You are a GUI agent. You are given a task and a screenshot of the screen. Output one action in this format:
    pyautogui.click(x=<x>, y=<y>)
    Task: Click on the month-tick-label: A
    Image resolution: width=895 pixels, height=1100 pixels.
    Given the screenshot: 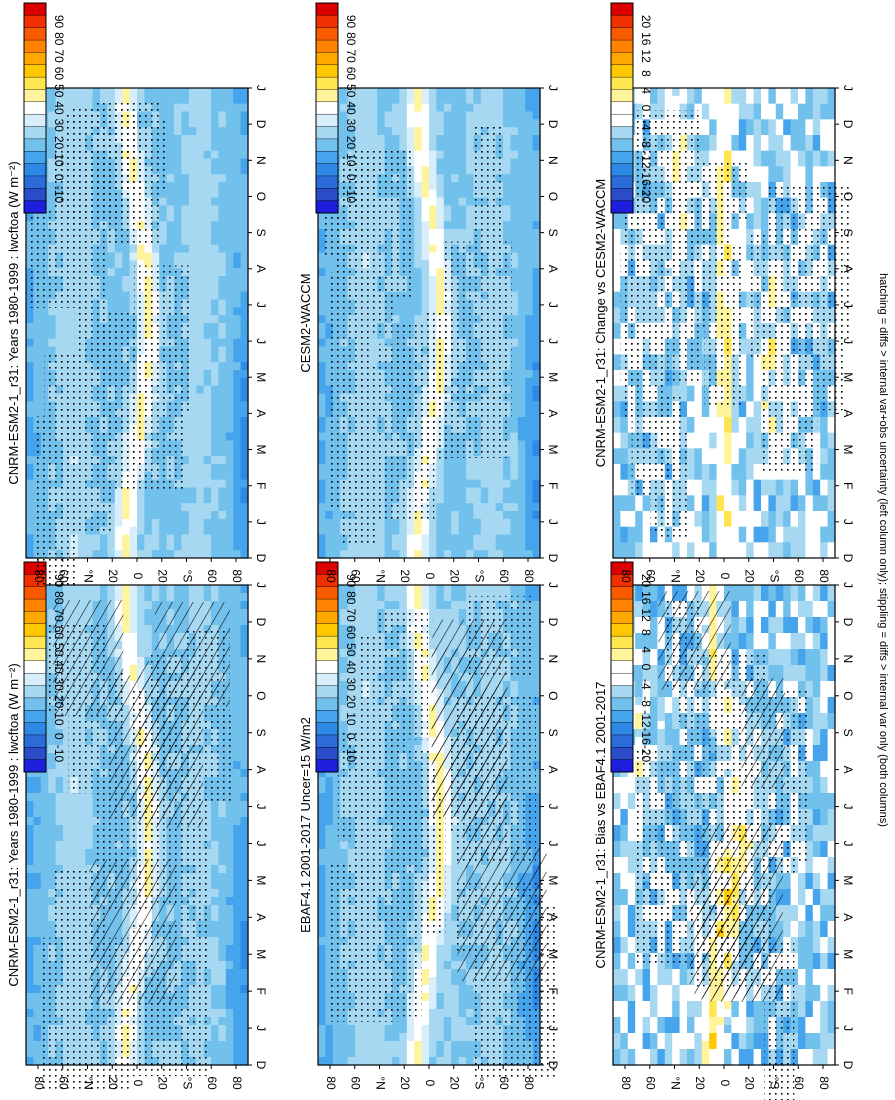 What is the action you would take?
    pyautogui.click(x=261, y=413)
    